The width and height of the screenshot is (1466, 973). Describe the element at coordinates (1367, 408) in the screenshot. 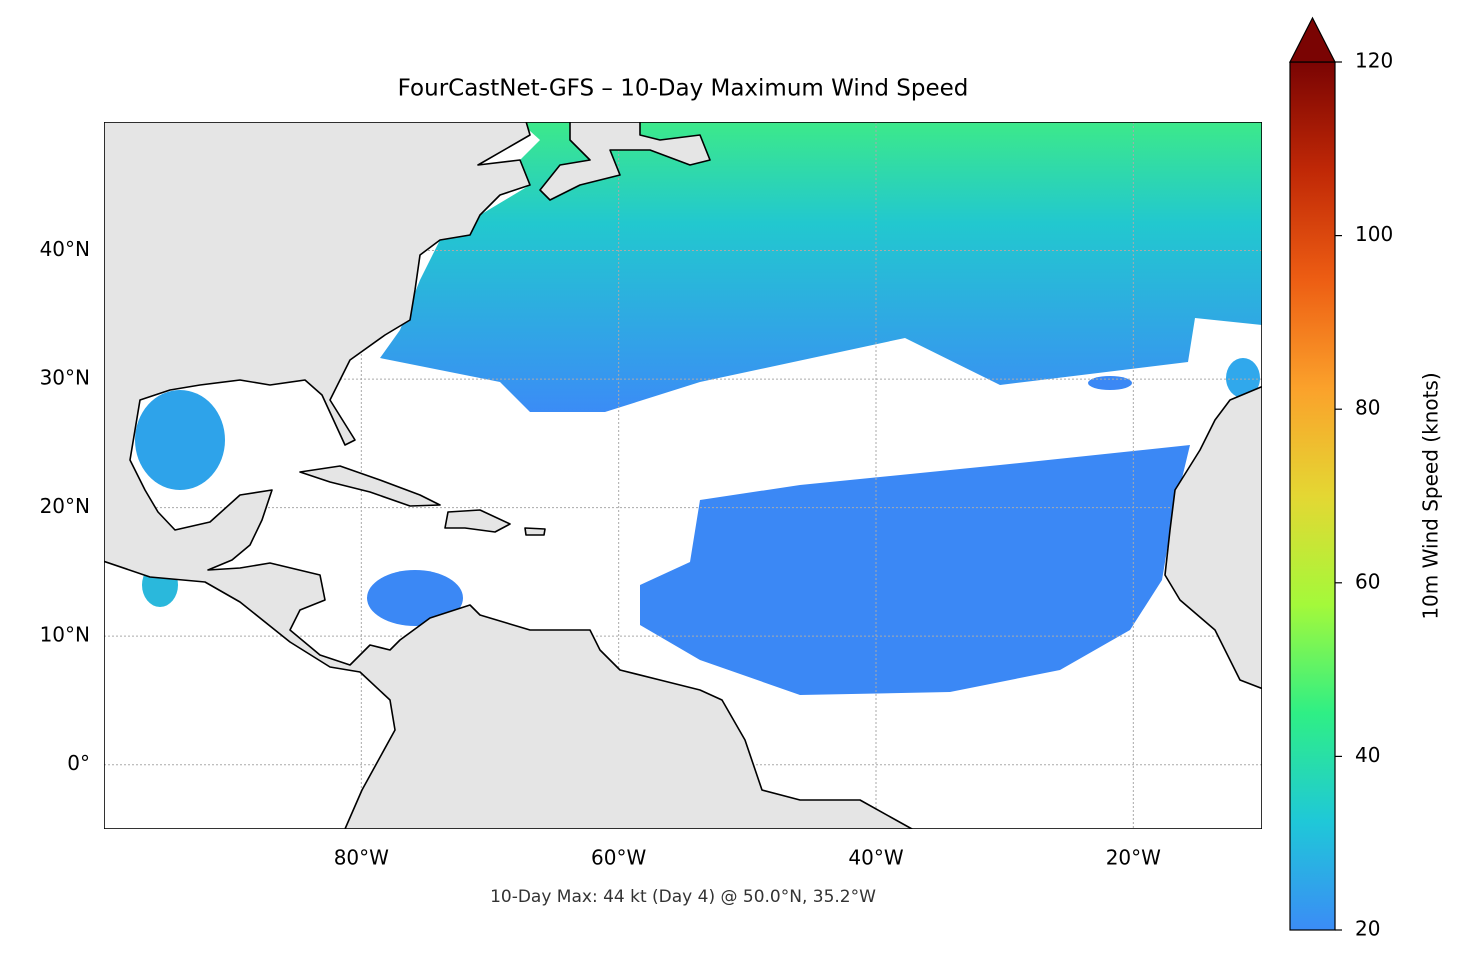

I see `colorbar-tick-label: 80` at that location.